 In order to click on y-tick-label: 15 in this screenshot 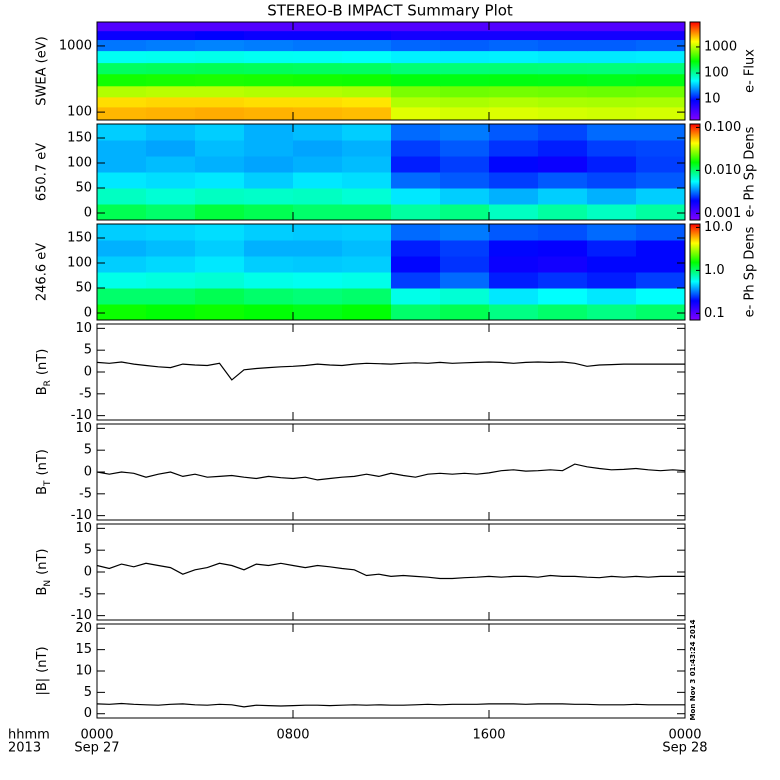, I will do `click(83, 649)`.